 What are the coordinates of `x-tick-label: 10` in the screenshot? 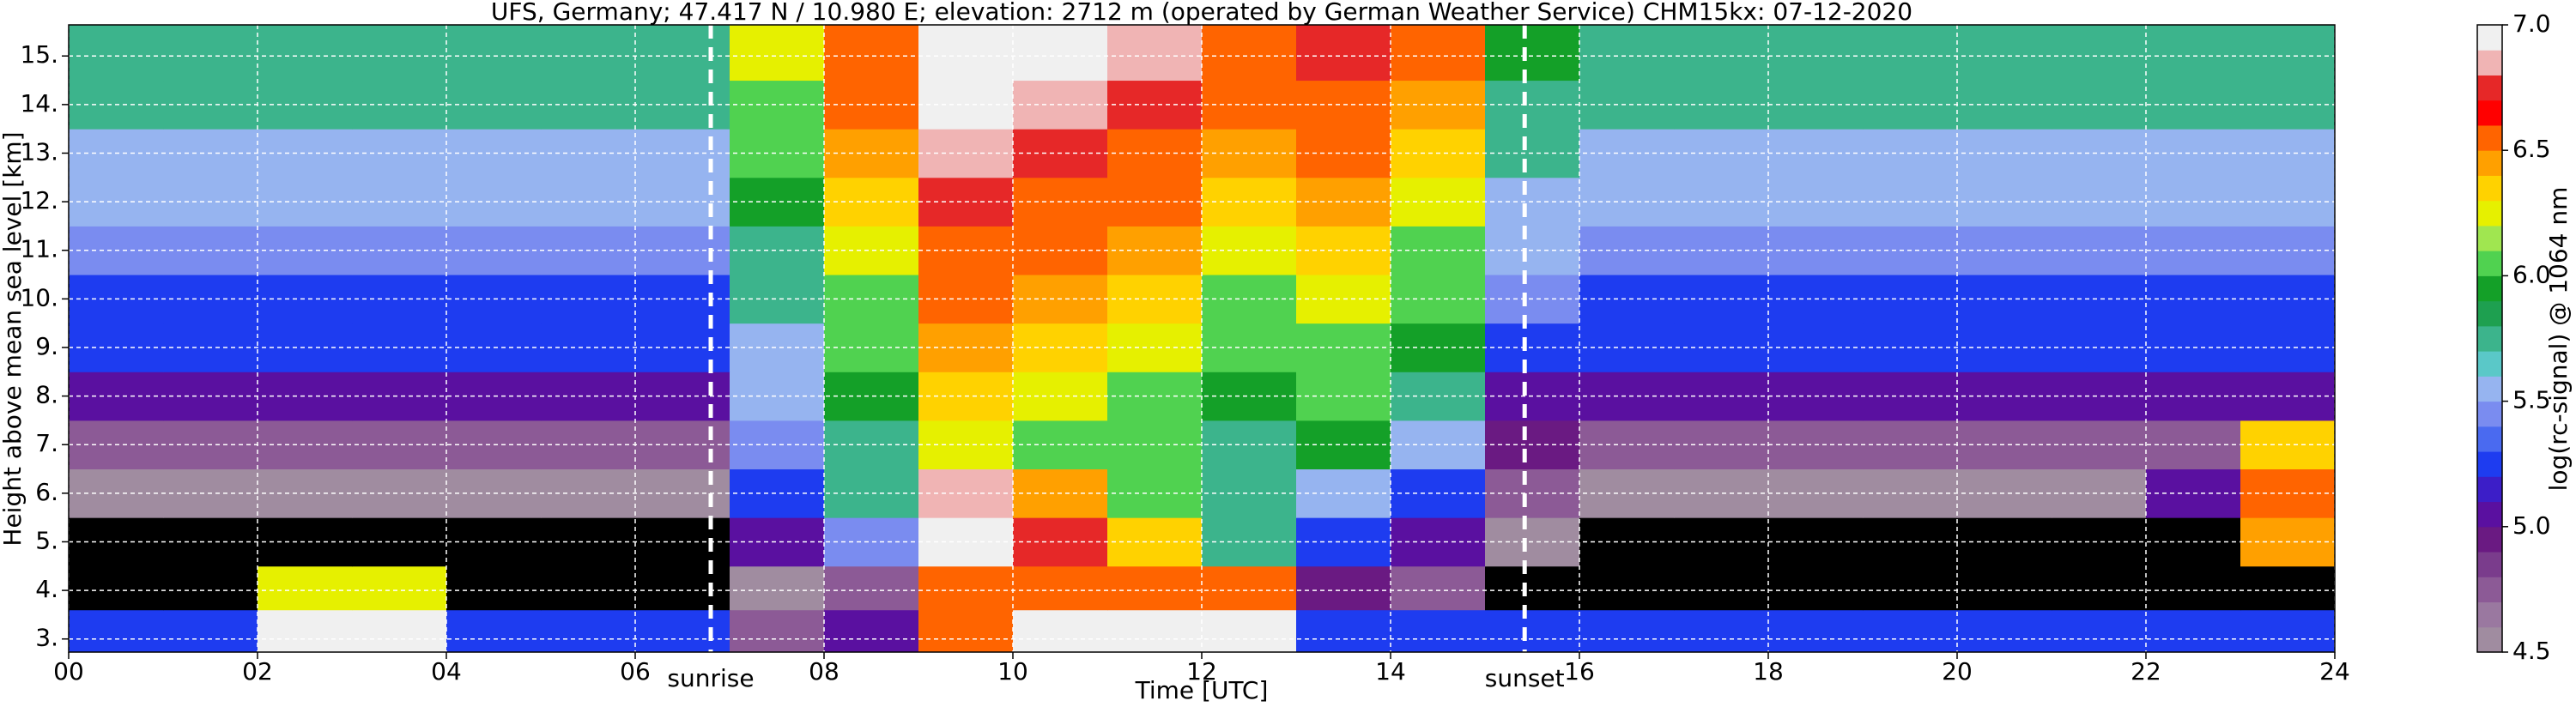 It's located at (1012, 671).